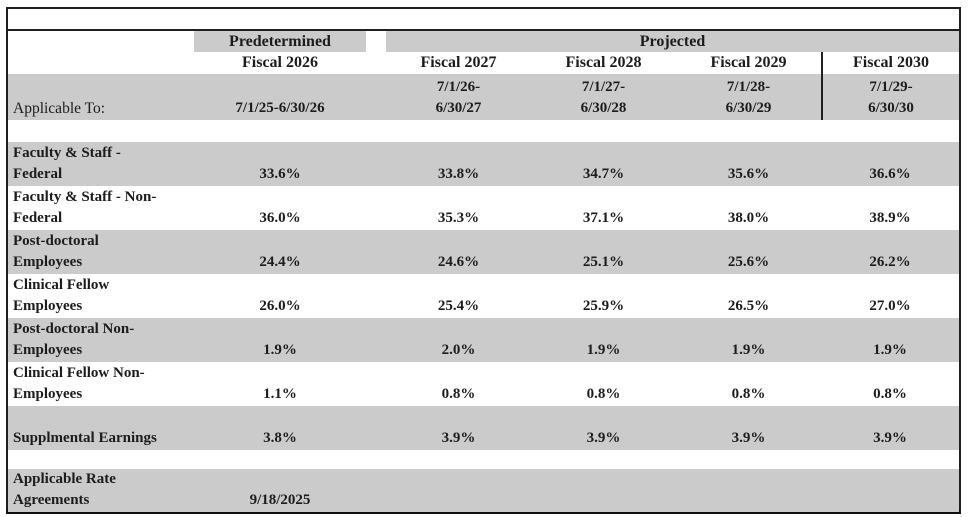 This screenshot has width=969, height=517. What do you see at coordinates (603, 306) in the screenshot?
I see `rate-value: 25.9%` at bounding box center [603, 306].